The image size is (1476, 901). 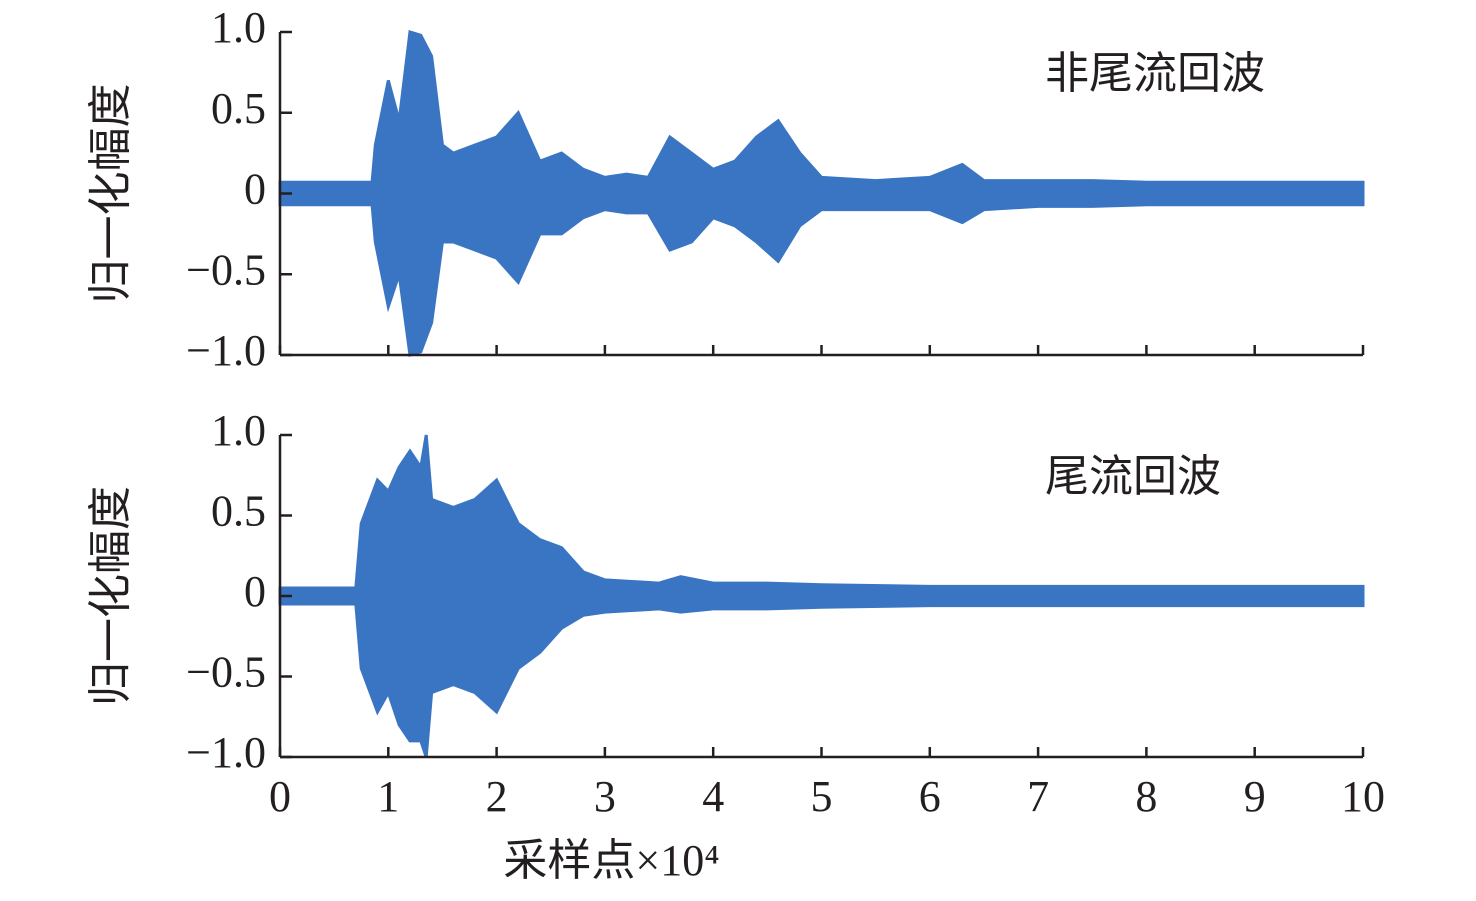 What do you see at coordinates (1155, 73) in the screenshot?
I see `annotation: 非尾流回波` at bounding box center [1155, 73].